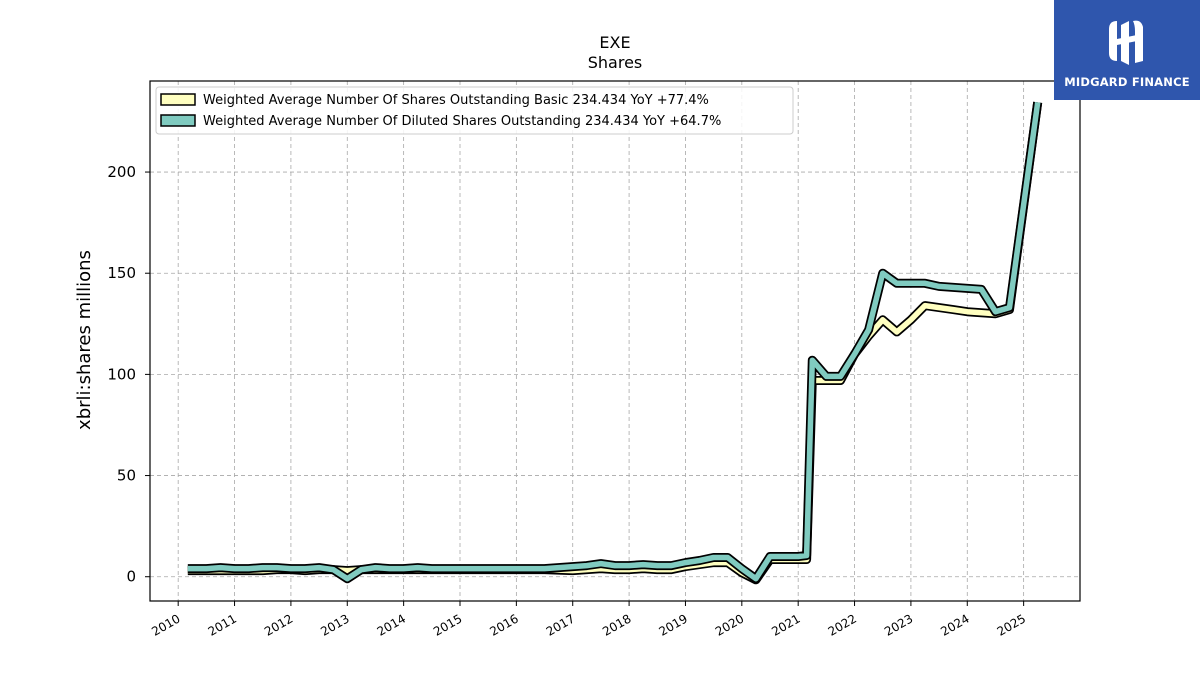 This screenshot has width=1200, height=675. Describe the element at coordinates (842, 624) in the screenshot. I see `x-tick-label: 2022` at that location.